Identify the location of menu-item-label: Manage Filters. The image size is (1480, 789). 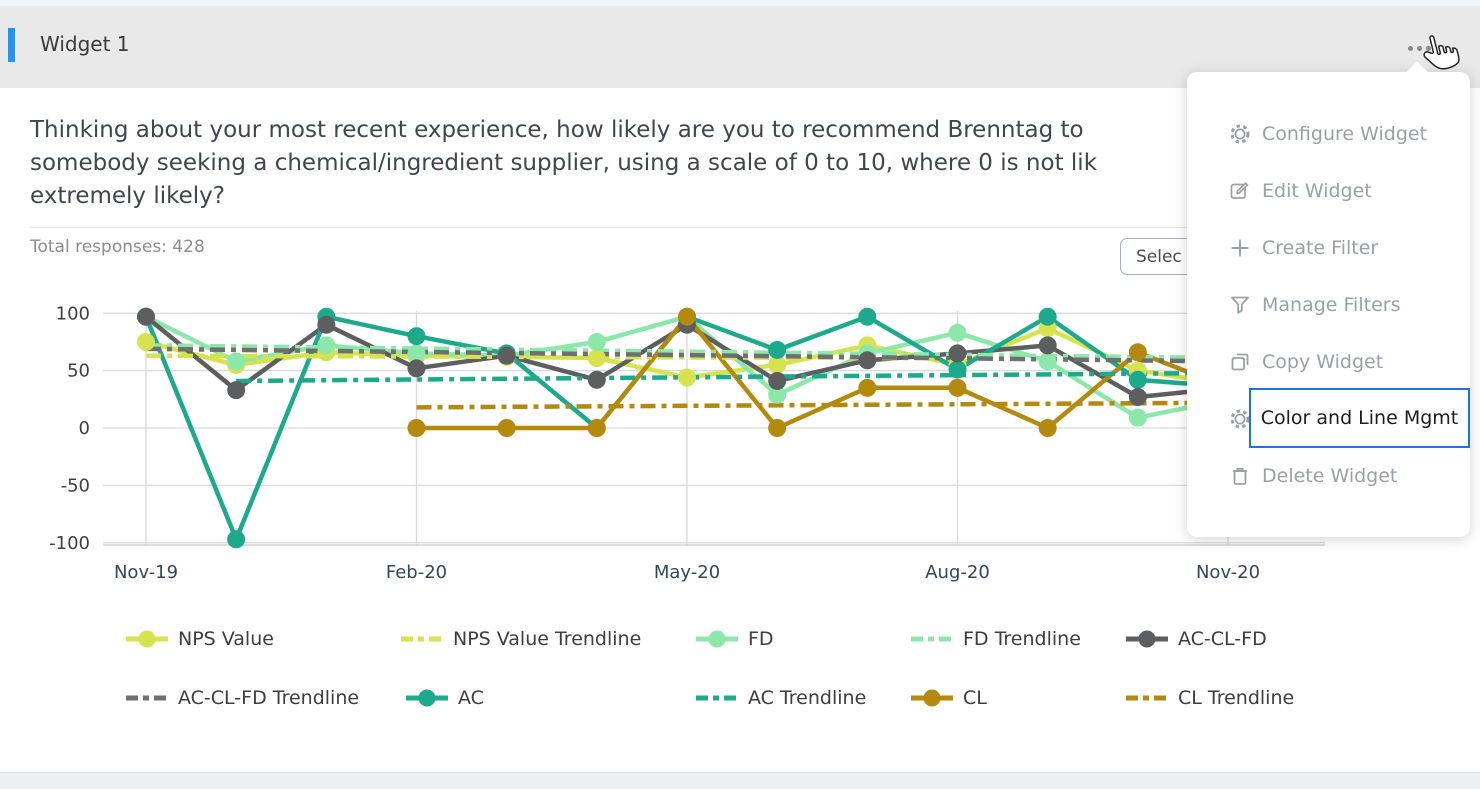
(1331, 304).